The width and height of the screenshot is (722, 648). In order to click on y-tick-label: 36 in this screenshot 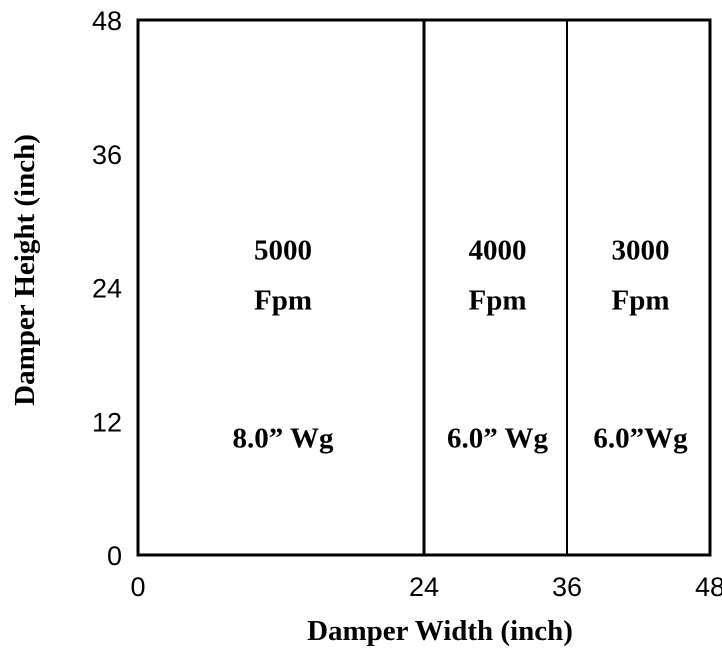, I will do `click(107, 155)`.